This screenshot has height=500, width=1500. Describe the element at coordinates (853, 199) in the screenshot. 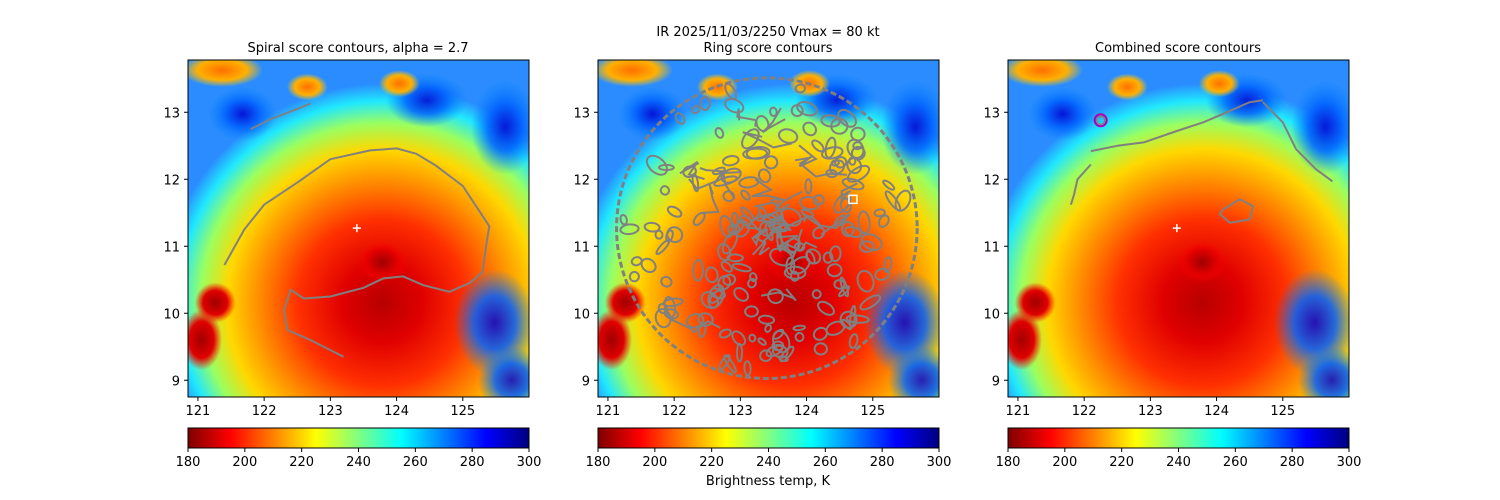

I see `ring-center-marker` at that location.